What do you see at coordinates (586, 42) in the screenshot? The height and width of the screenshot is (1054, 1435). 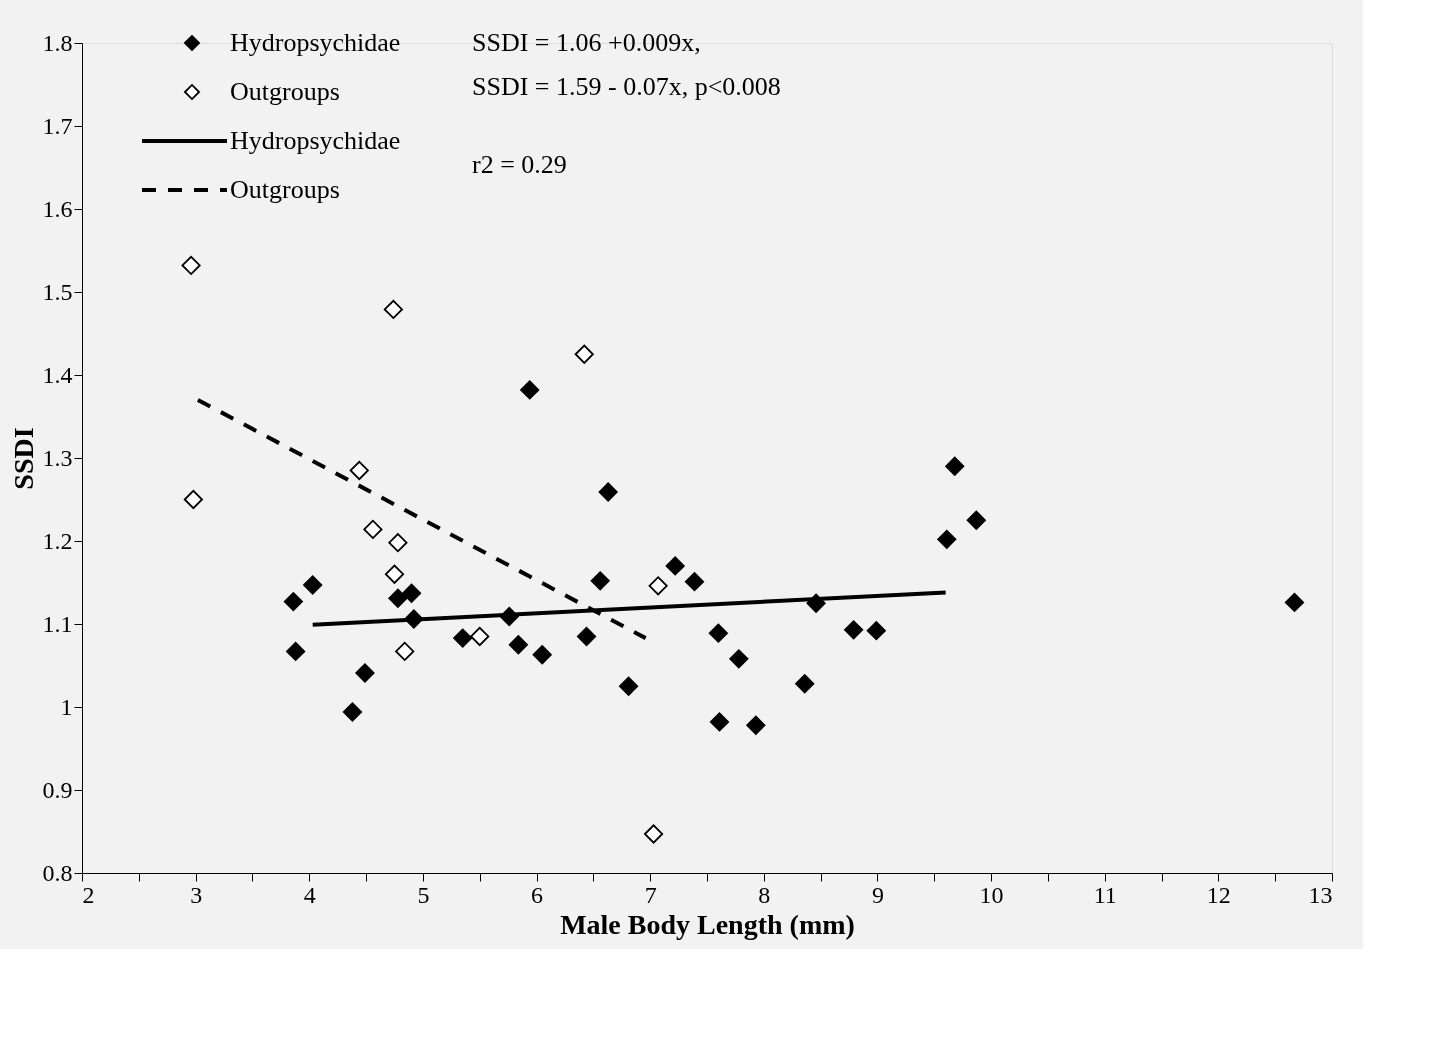 I see `annotation: SSDI = 1.06 +0.009x,` at bounding box center [586, 42].